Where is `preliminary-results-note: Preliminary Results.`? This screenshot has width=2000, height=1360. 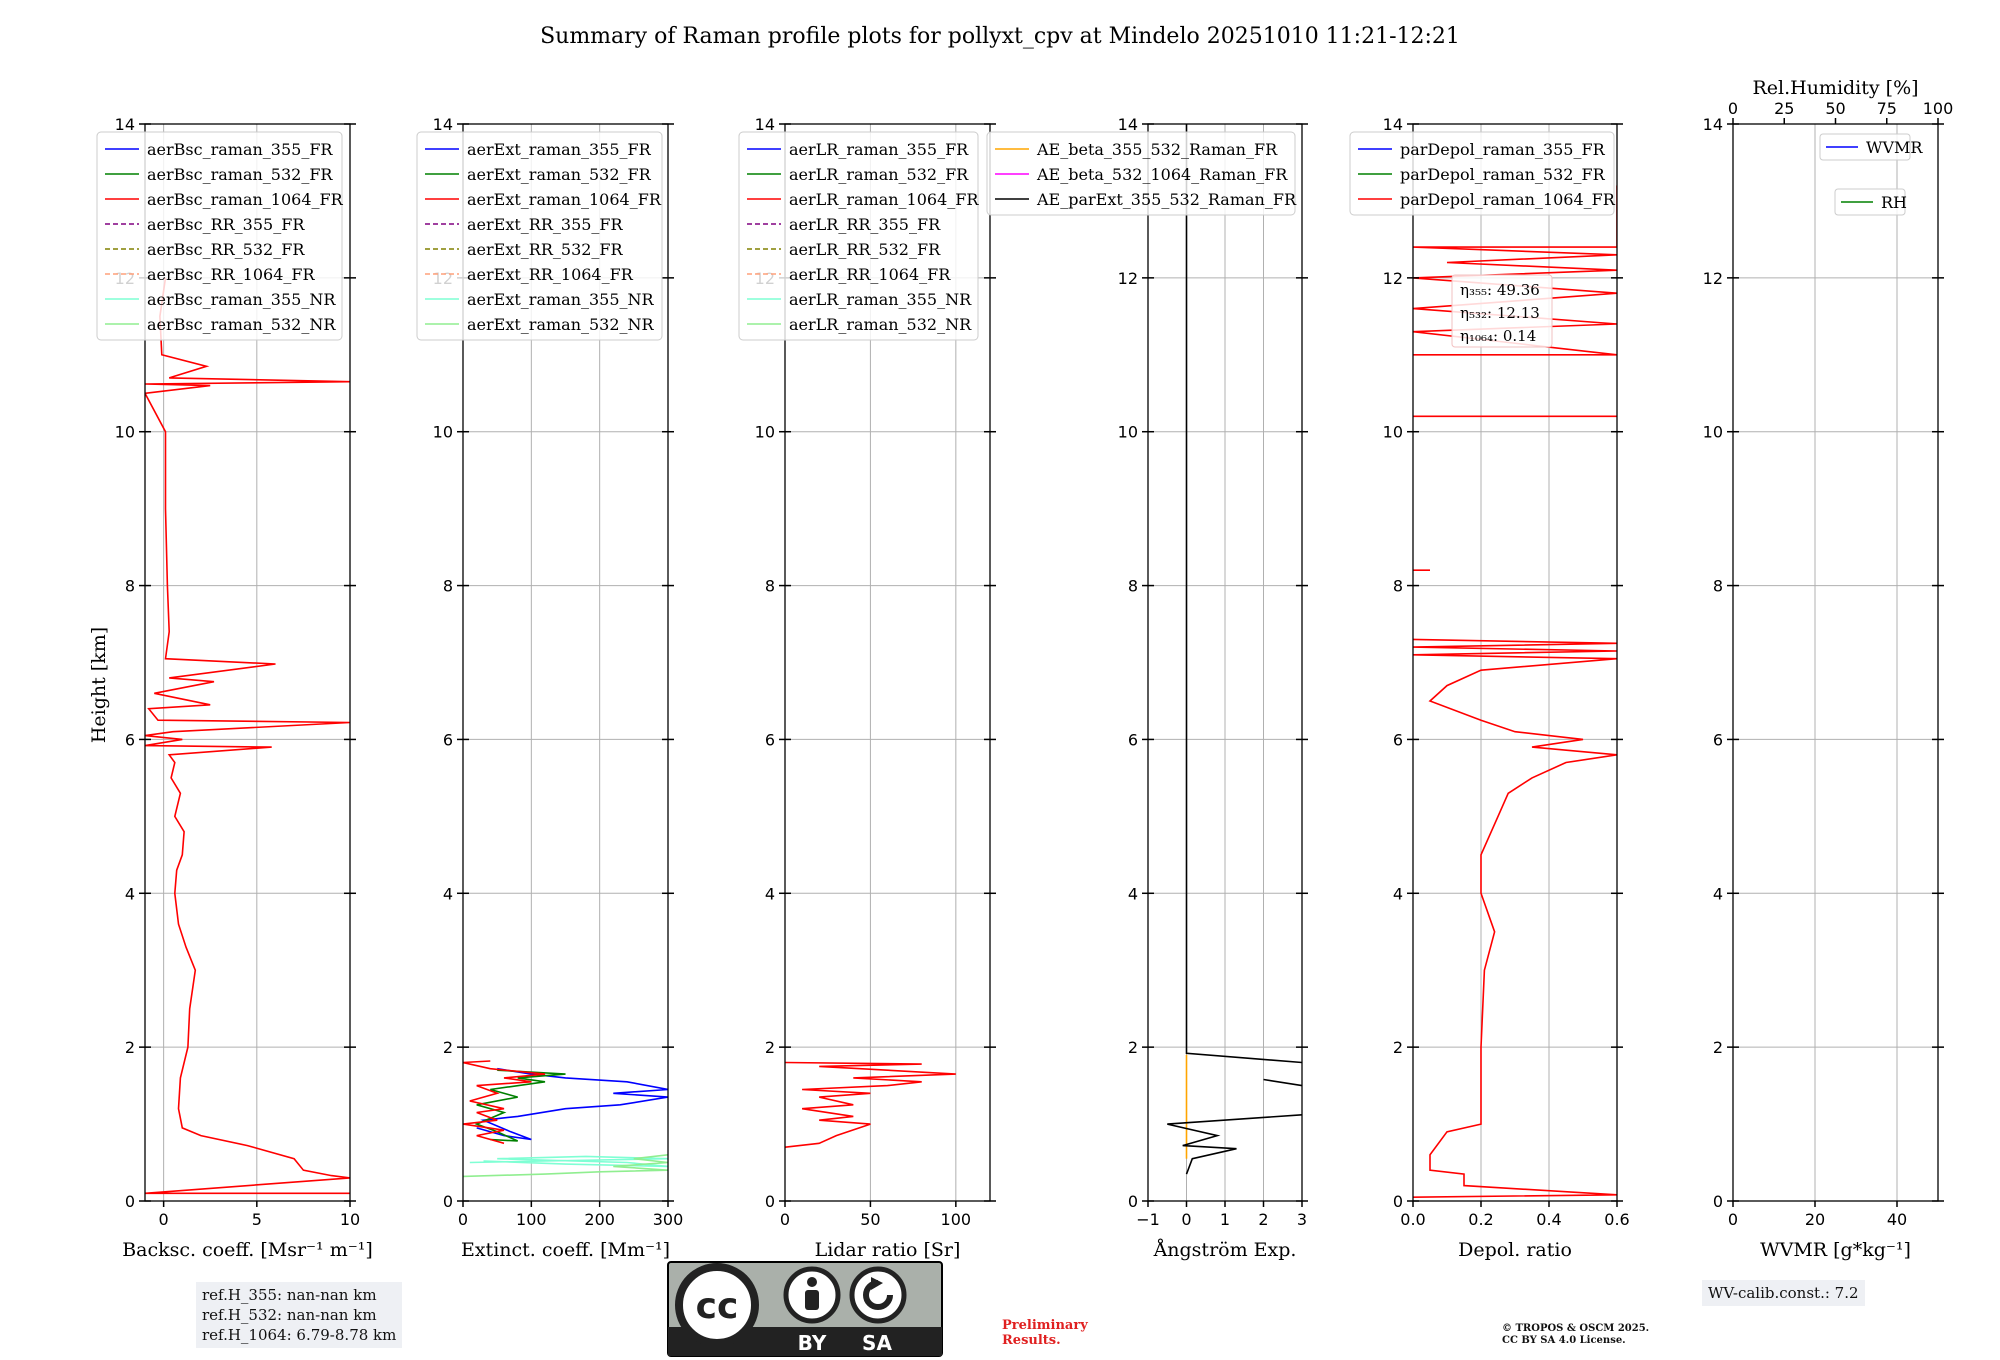 preliminary-results-note: Preliminary Results. is located at coordinates (1045, 1333).